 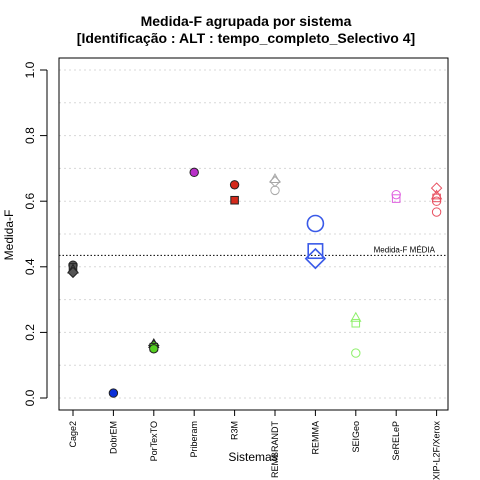 What do you see at coordinates (30, 69) in the screenshot?
I see `y-tick-label: 1.0` at bounding box center [30, 69].